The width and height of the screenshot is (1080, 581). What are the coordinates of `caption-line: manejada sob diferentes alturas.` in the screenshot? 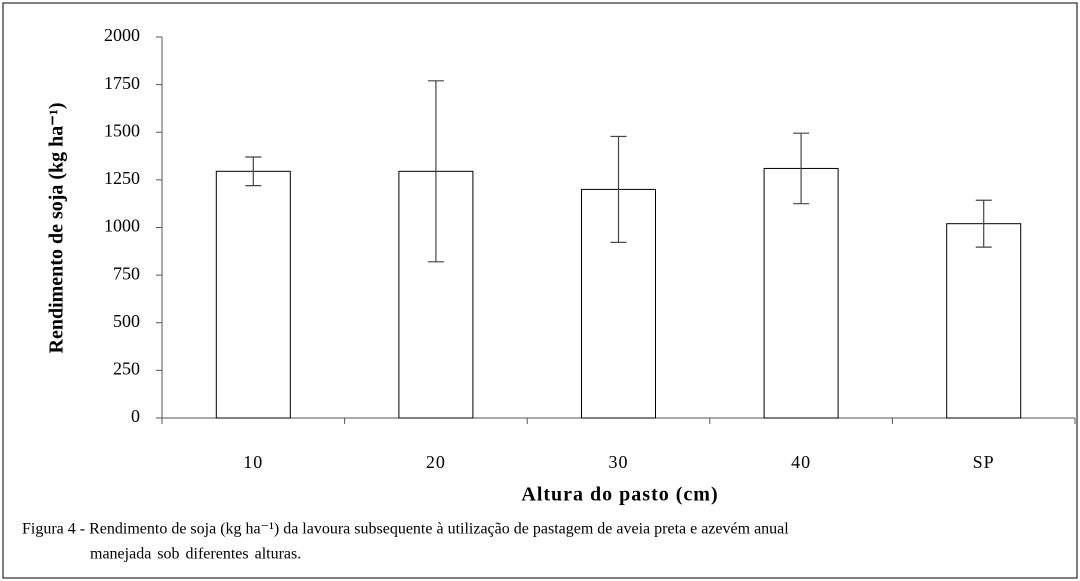 It's located at (195, 554).